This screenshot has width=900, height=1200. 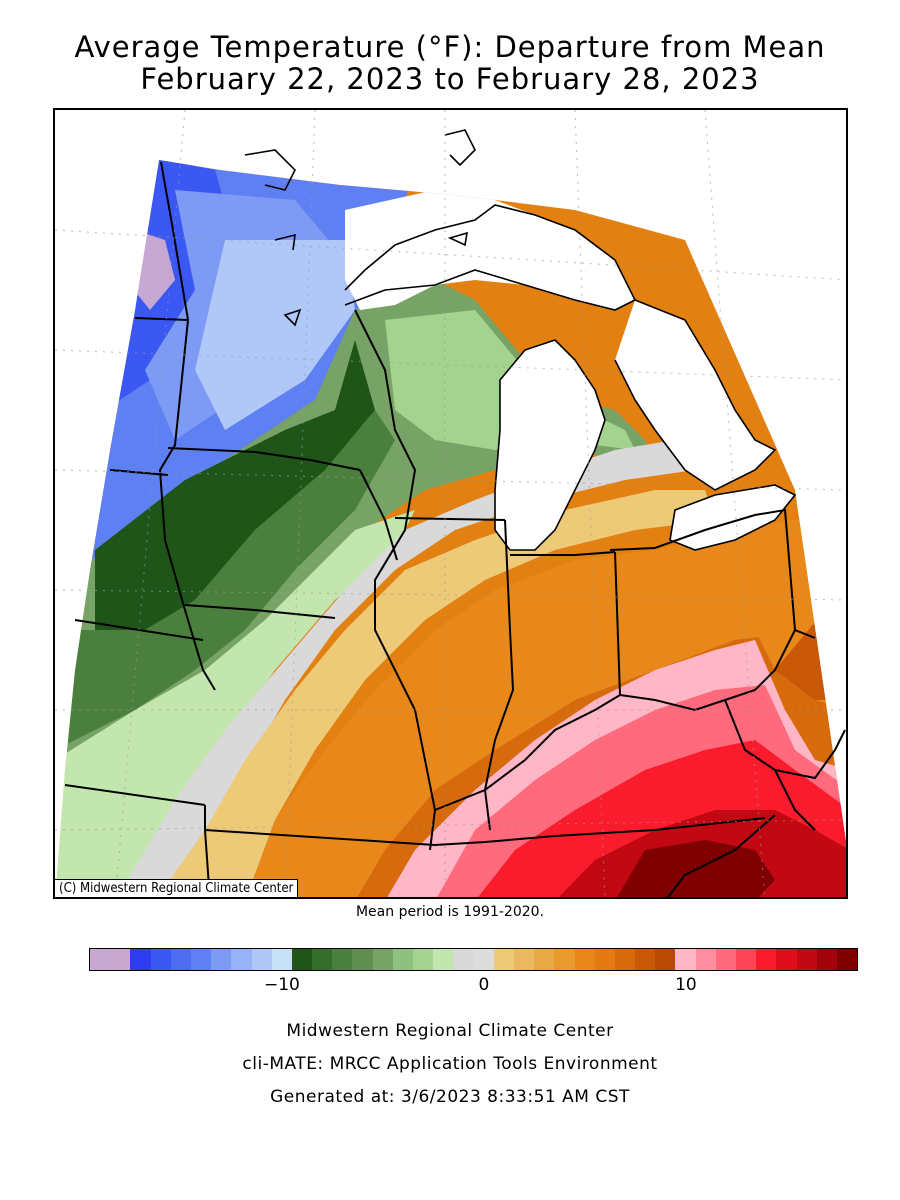 What do you see at coordinates (177, 888) in the screenshot?
I see `copyright-label: (C) Midwestern Regional Climate Center` at bounding box center [177, 888].